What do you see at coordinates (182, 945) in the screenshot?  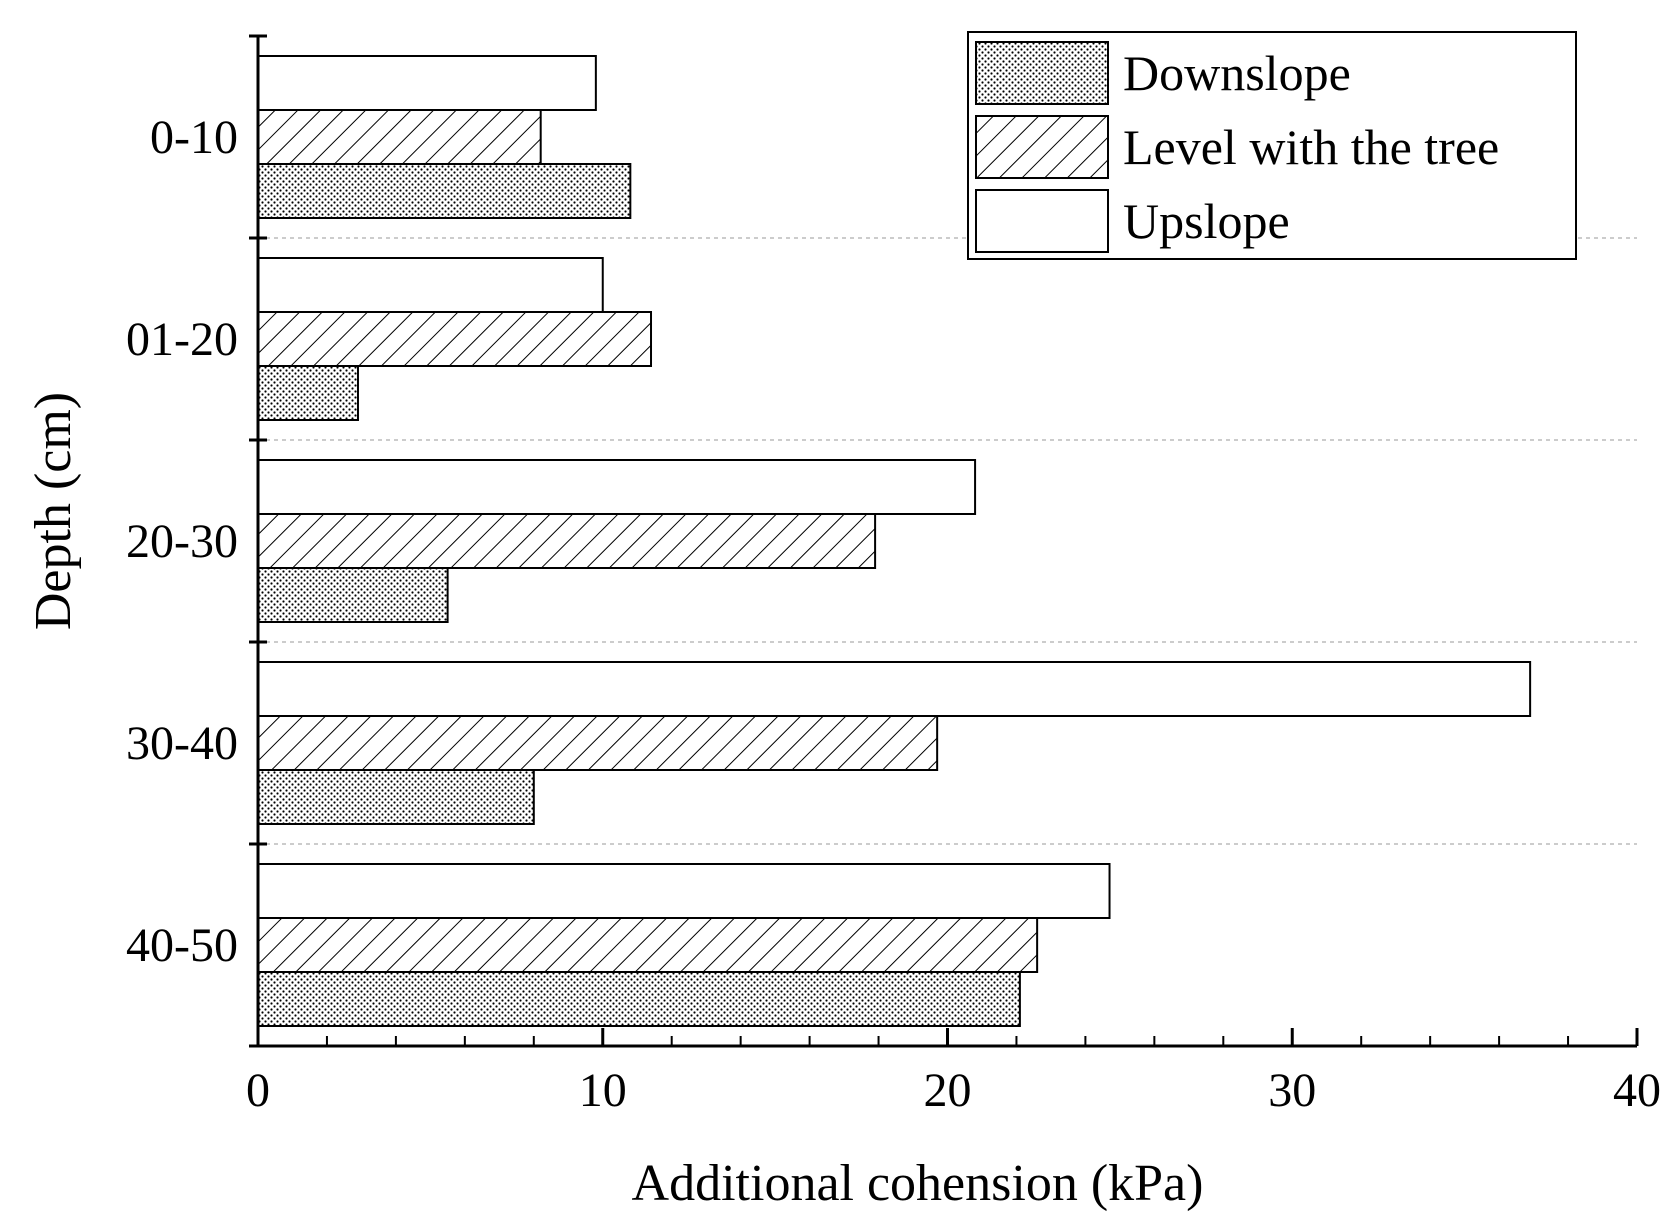 I see `y-tick-label-40-50: 40-50` at bounding box center [182, 945].